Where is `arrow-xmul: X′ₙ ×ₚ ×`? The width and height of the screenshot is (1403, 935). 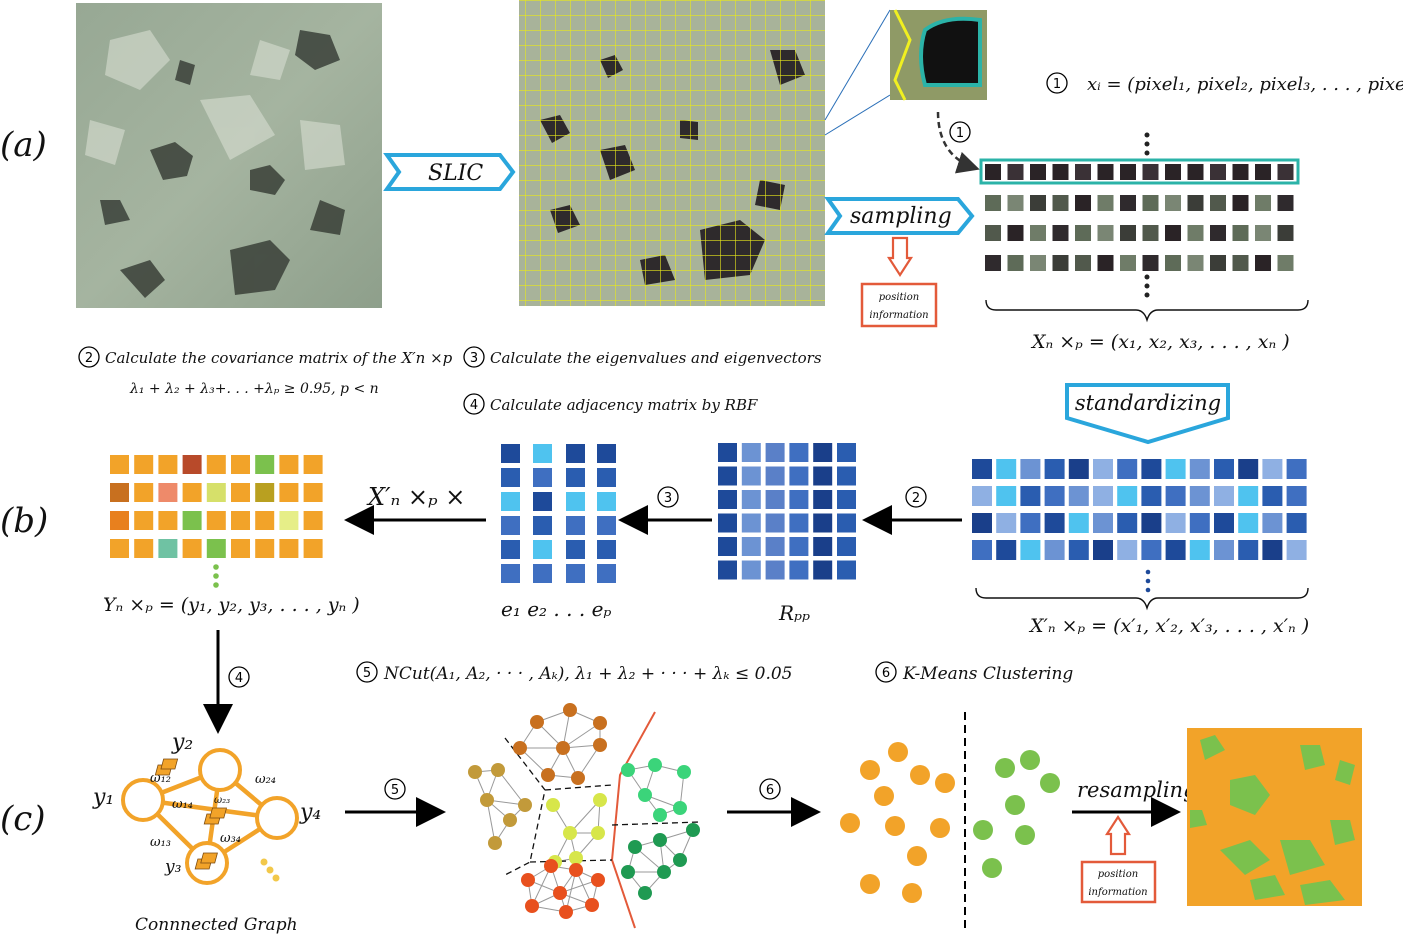
arrow-xmul: X′ₙ ×ₚ × is located at coordinates (415, 509).